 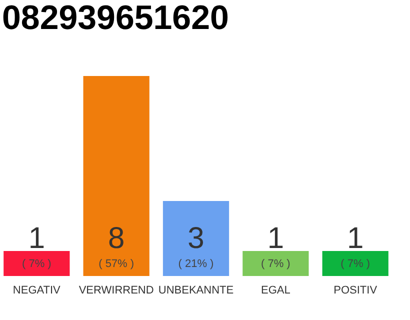 What do you see at coordinates (115, 18) in the screenshot?
I see `chart-title: 082939651620` at bounding box center [115, 18].